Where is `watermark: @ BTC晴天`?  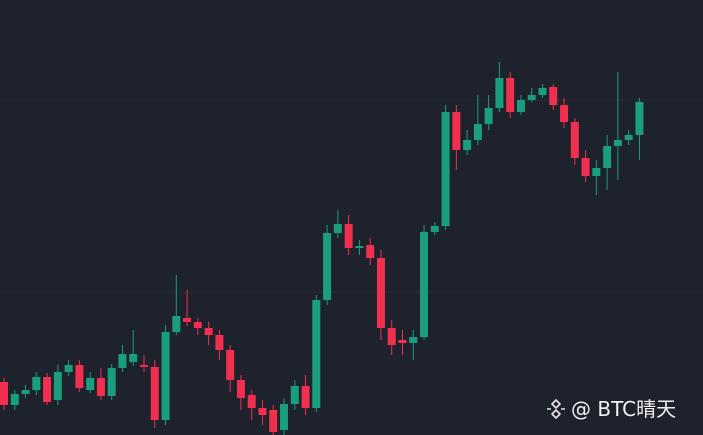 watermark: @ BTC晴天 is located at coordinates (611, 409).